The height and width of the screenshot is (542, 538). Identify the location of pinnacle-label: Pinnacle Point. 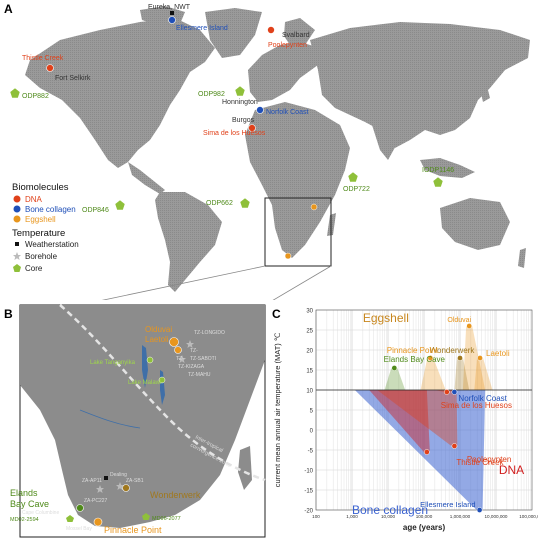
(133, 530).